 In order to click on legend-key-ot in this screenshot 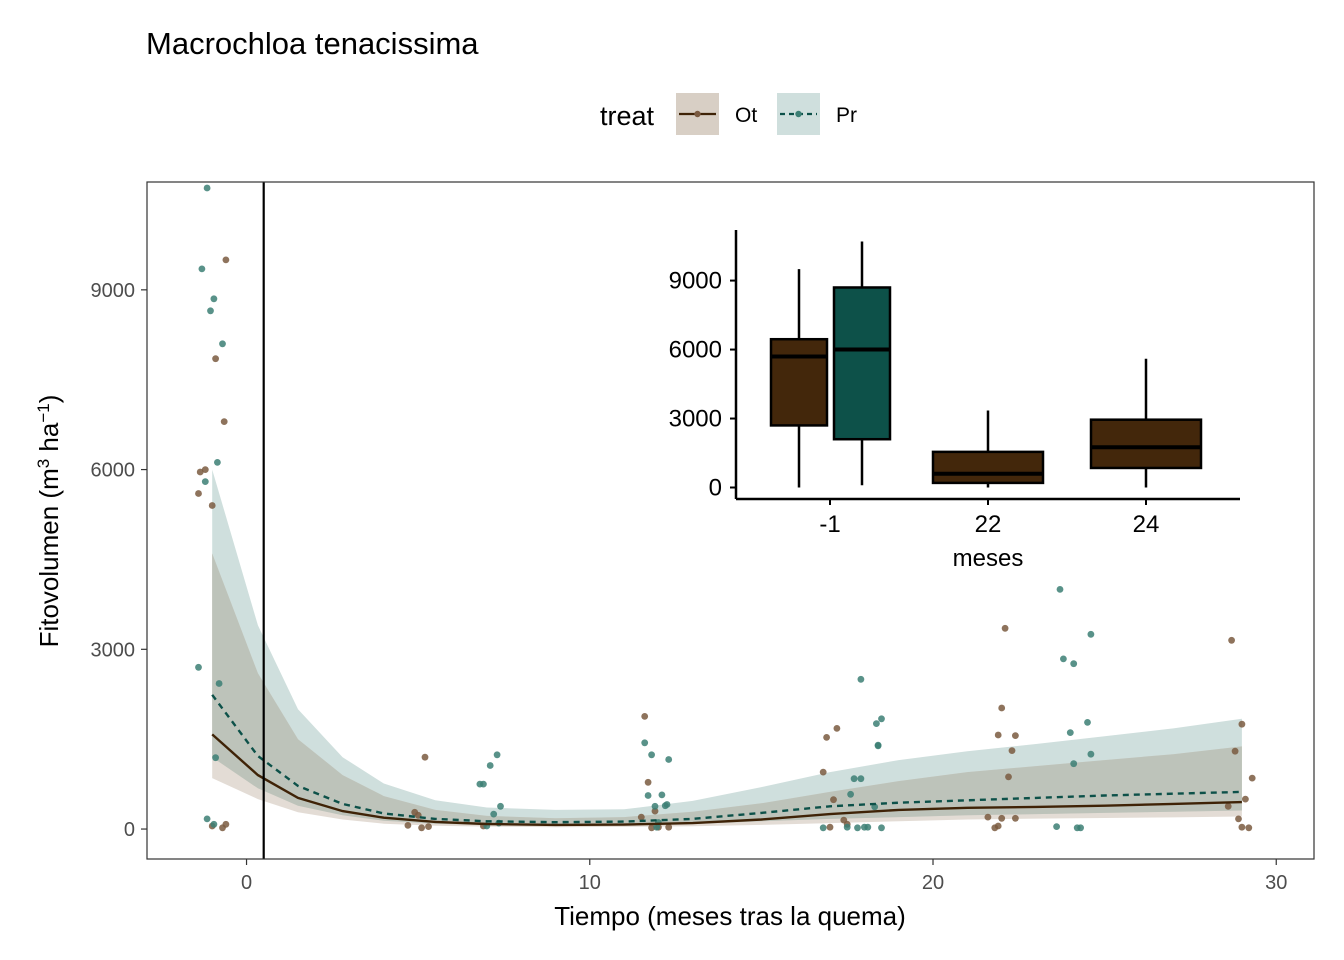, I will do `click(697, 114)`.